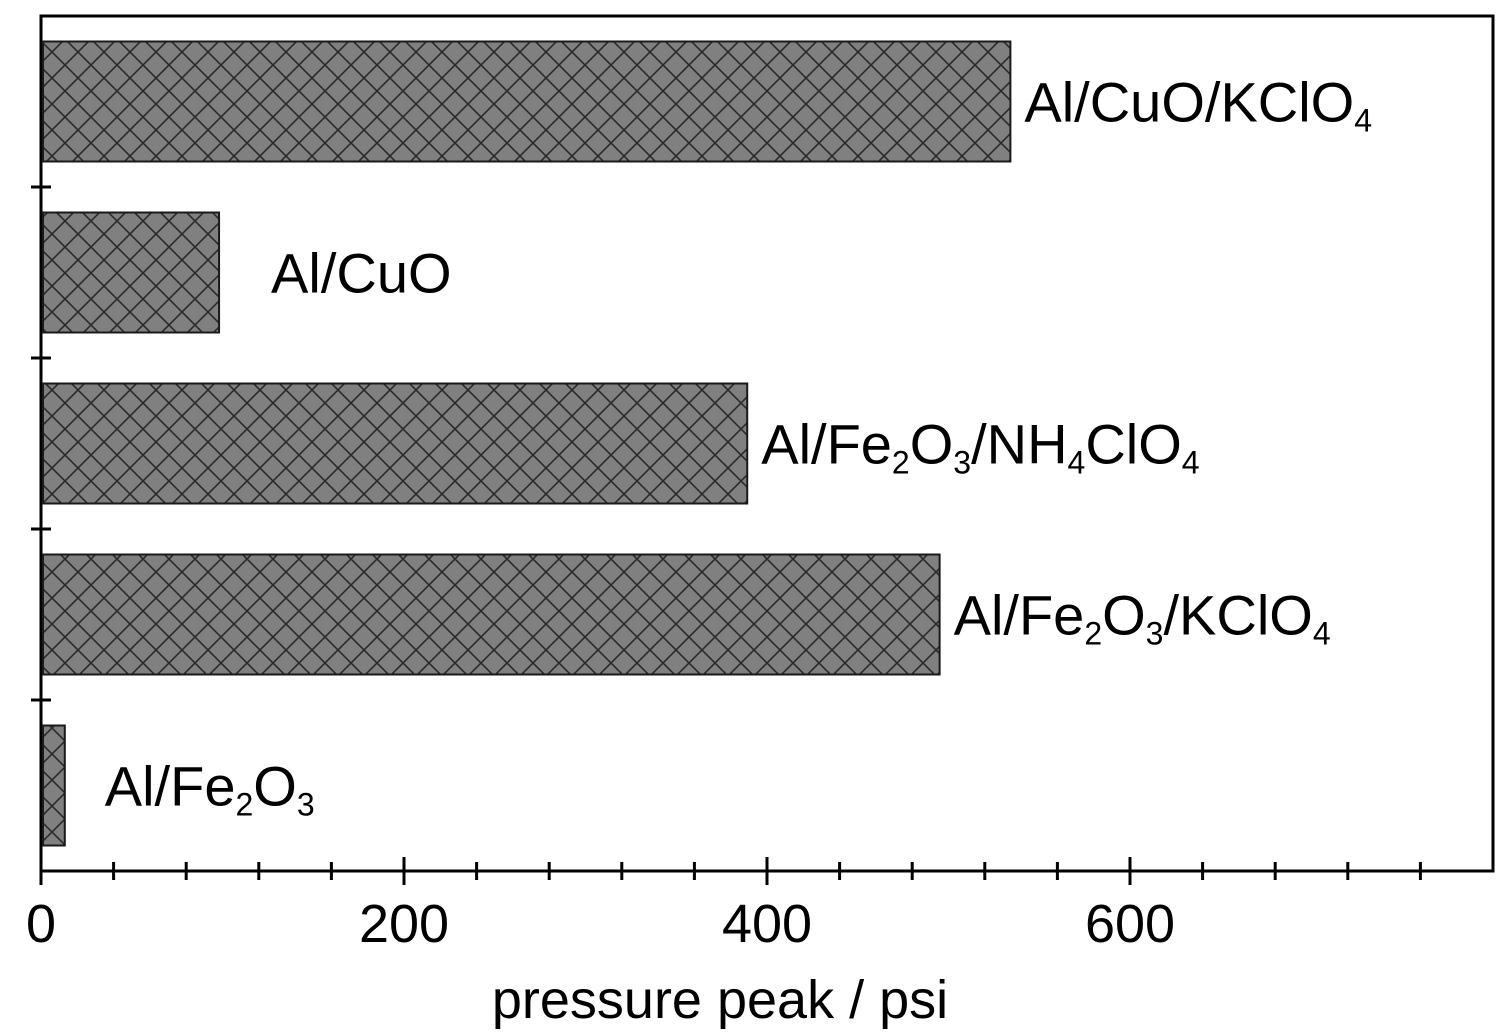 This screenshot has height=1034, width=1502. What do you see at coordinates (1130, 924) in the screenshot?
I see `x-tick-label: 600` at bounding box center [1130, 924].